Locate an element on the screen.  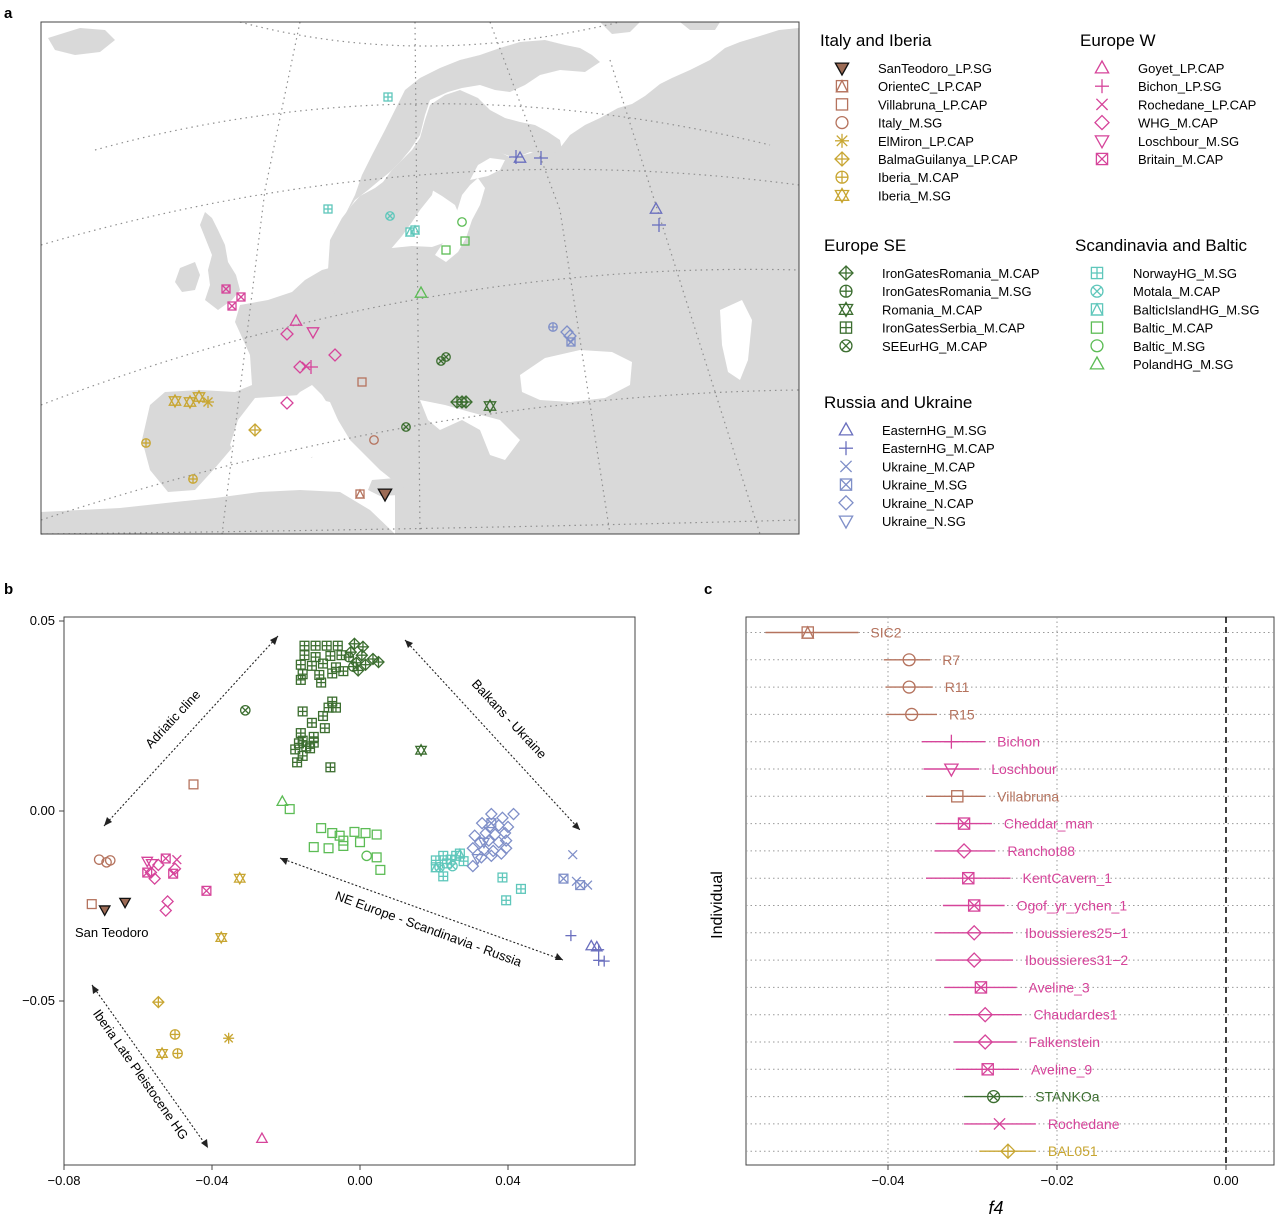
pca-point-iberia-m-sg is located at coordinates (162, 1053).